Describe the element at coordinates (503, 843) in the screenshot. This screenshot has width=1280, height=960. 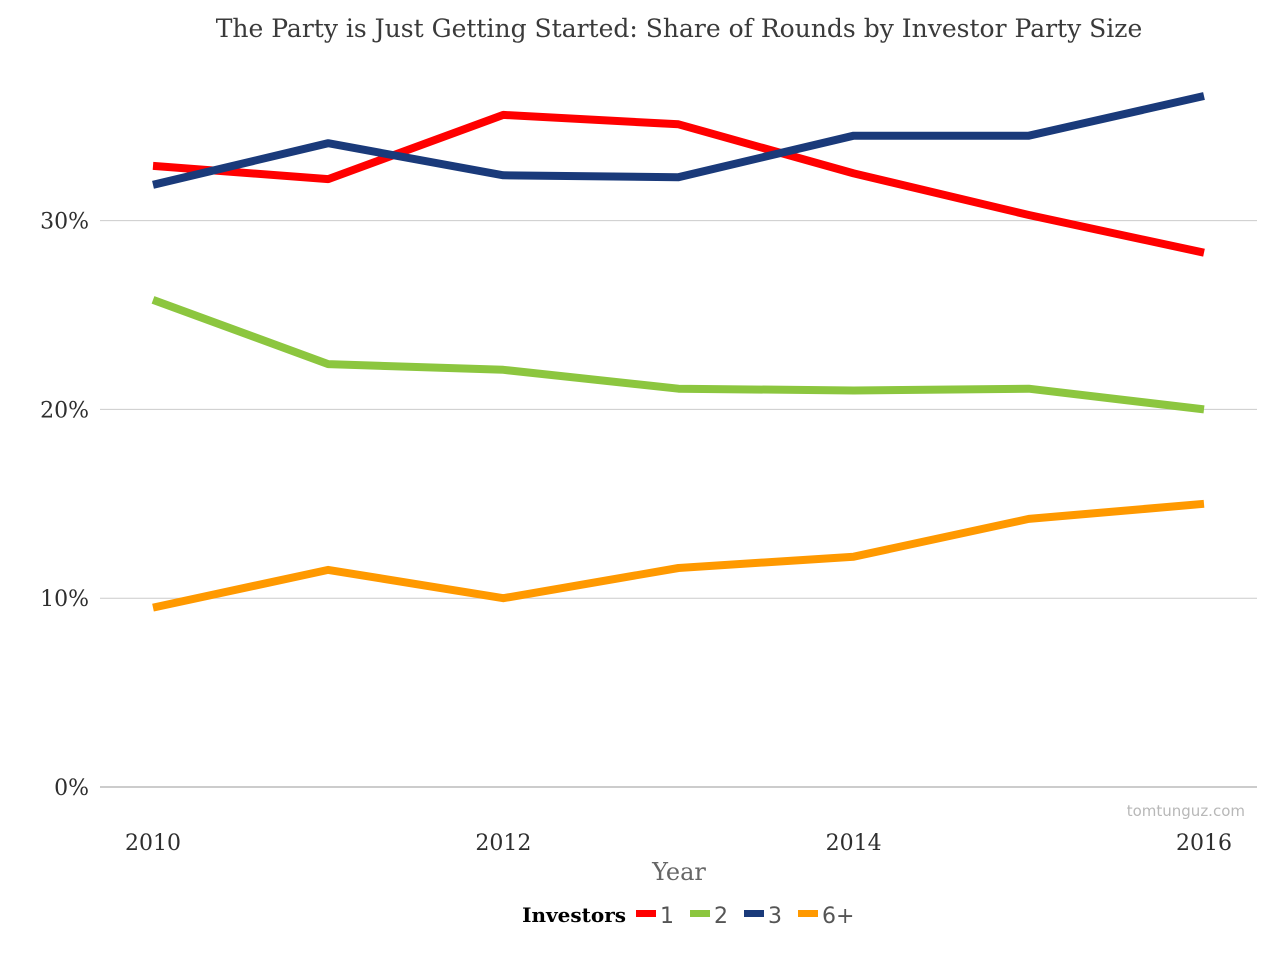
I see `x-tick-label: 2012` at that location.